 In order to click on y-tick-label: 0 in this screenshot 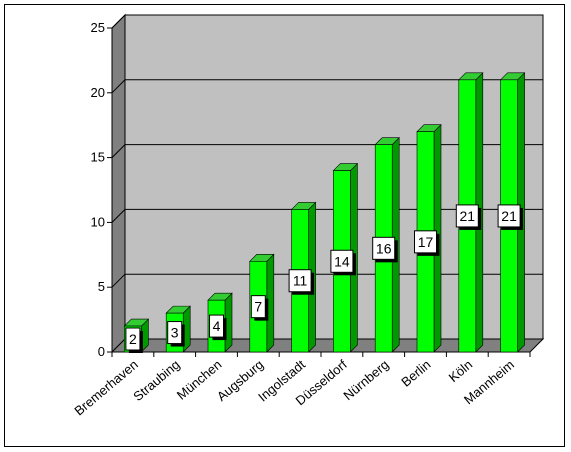, I will do `click(101, 351)`.